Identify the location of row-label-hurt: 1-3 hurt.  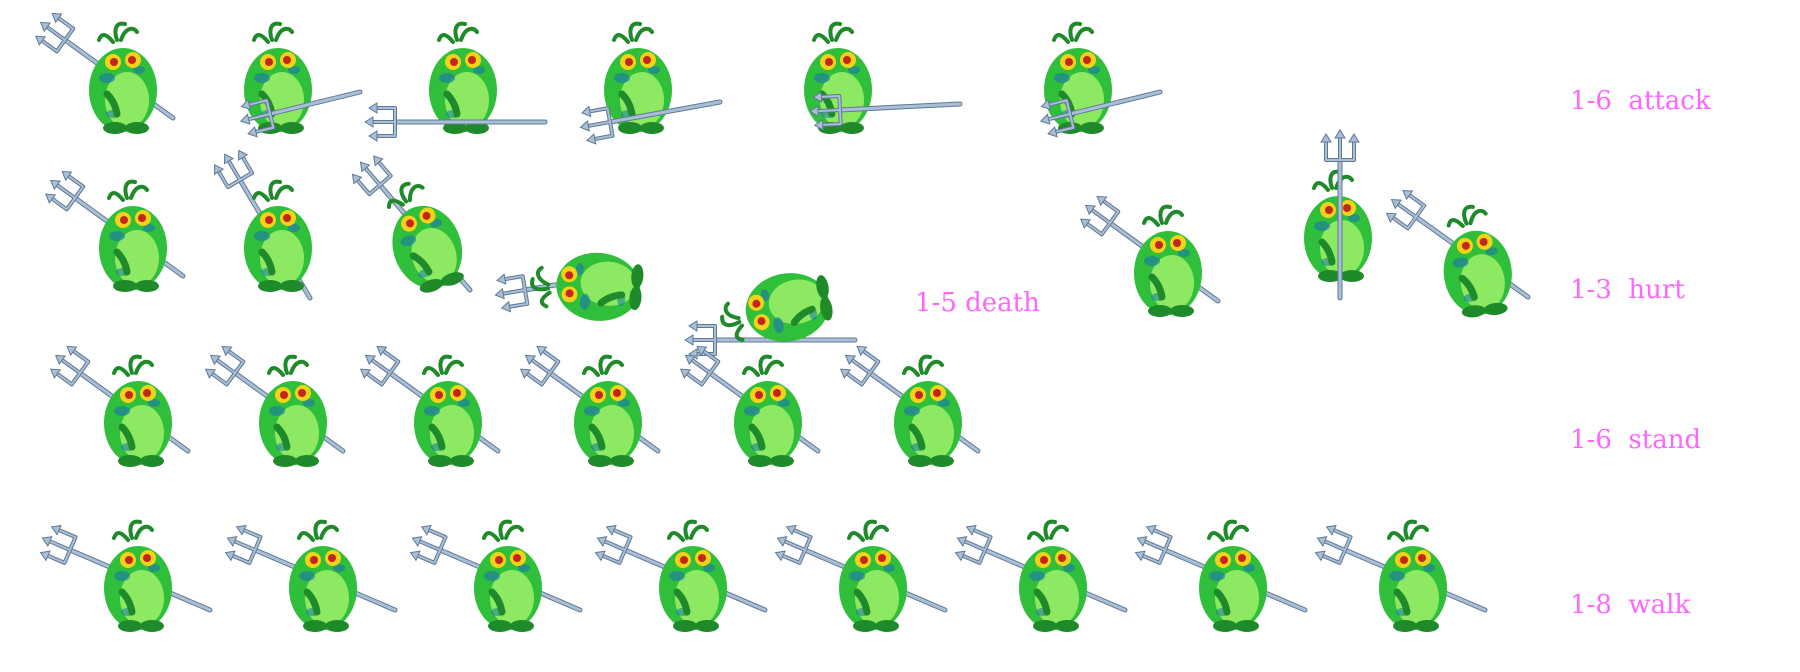
(1627, 290).